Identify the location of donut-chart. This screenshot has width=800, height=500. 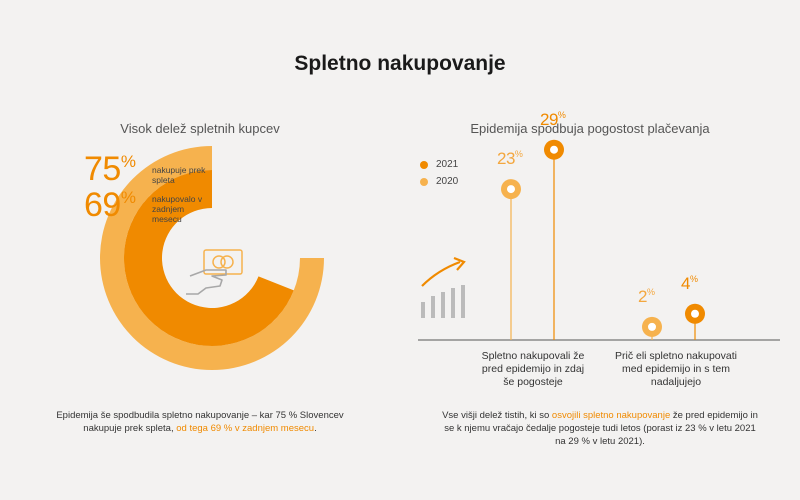
(212, 258).